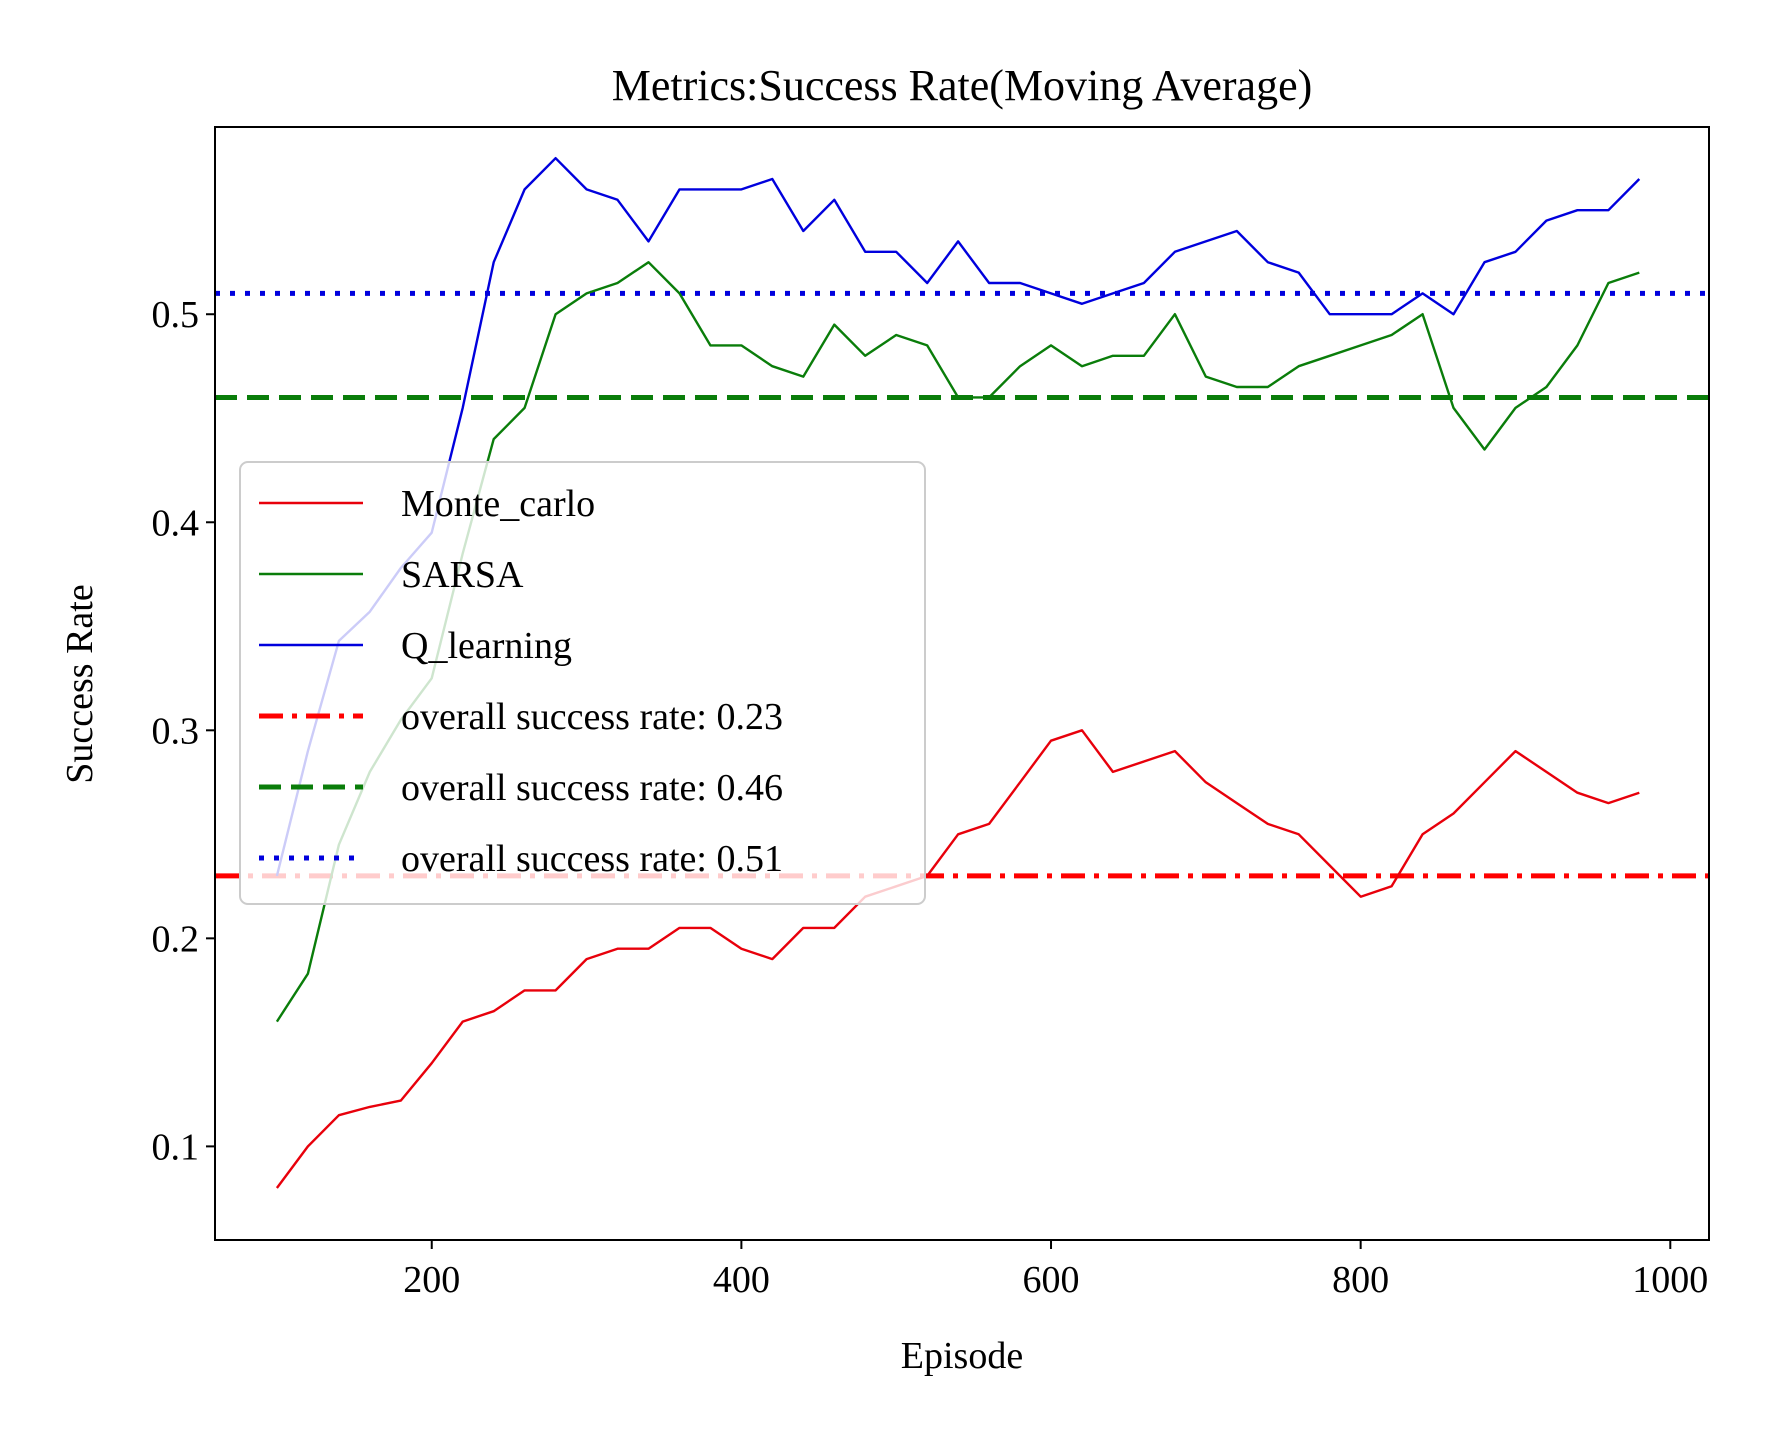 The width and height of the screenshot is (1775, 1433). I want to click on legend-label: overall success rate: 0.51, so click(592, 859).